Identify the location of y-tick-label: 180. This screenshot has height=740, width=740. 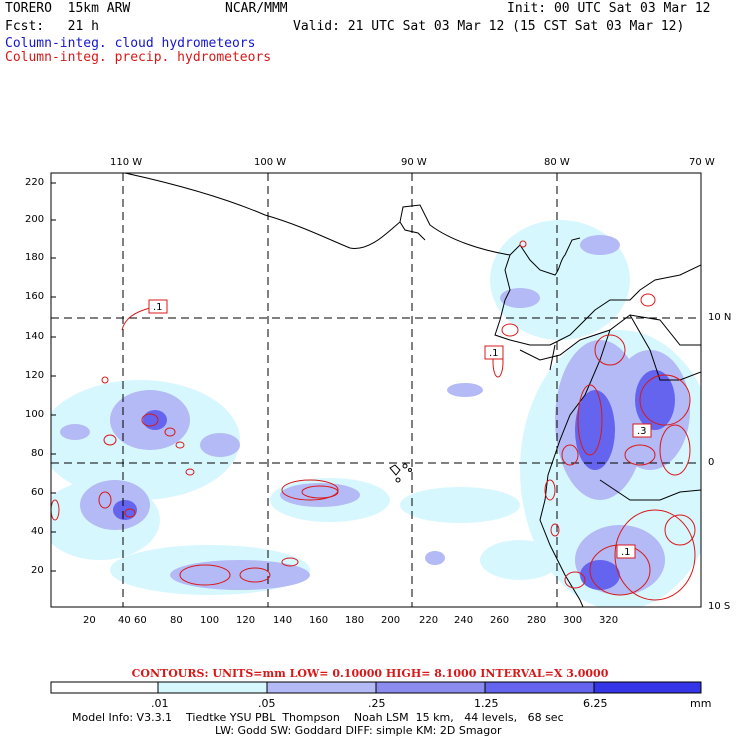
(35, 257).